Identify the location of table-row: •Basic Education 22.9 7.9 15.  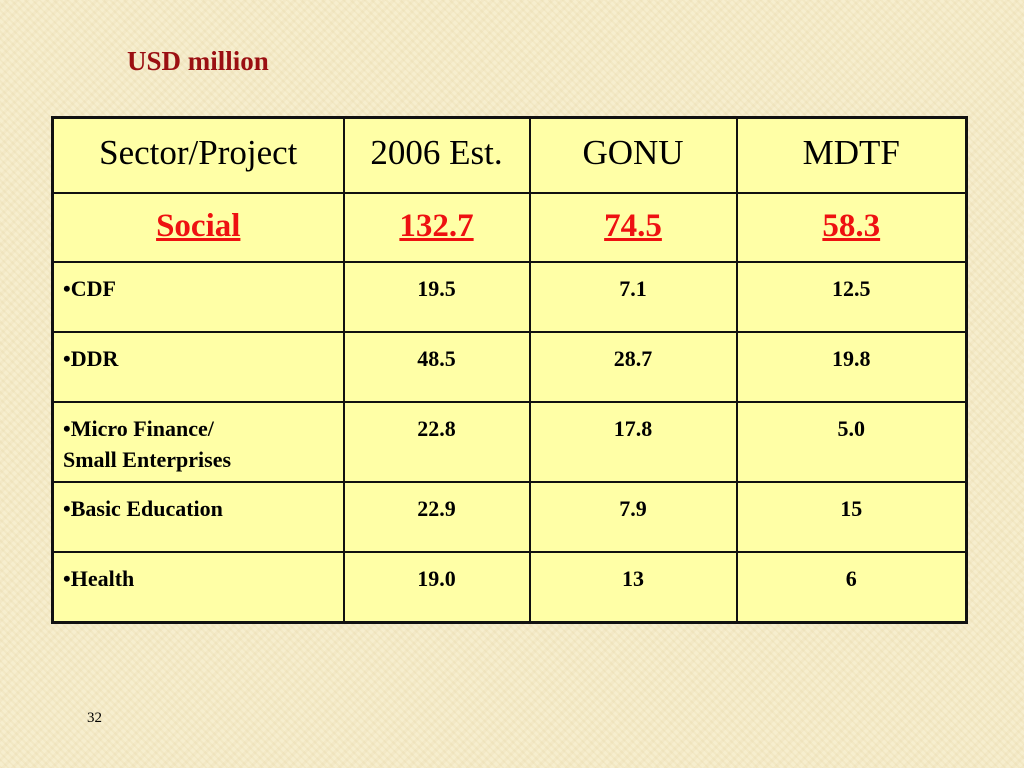
(509, 517).